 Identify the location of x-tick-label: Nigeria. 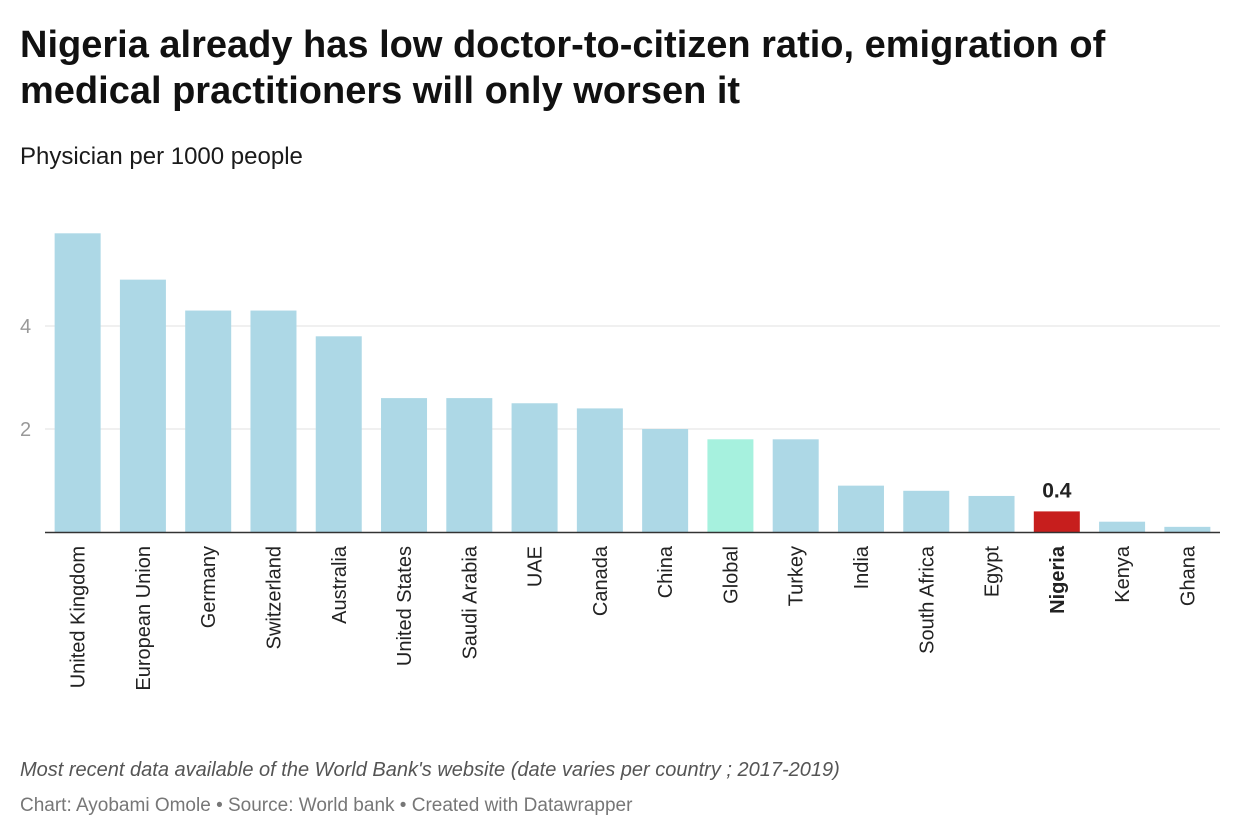
(1058, 579).